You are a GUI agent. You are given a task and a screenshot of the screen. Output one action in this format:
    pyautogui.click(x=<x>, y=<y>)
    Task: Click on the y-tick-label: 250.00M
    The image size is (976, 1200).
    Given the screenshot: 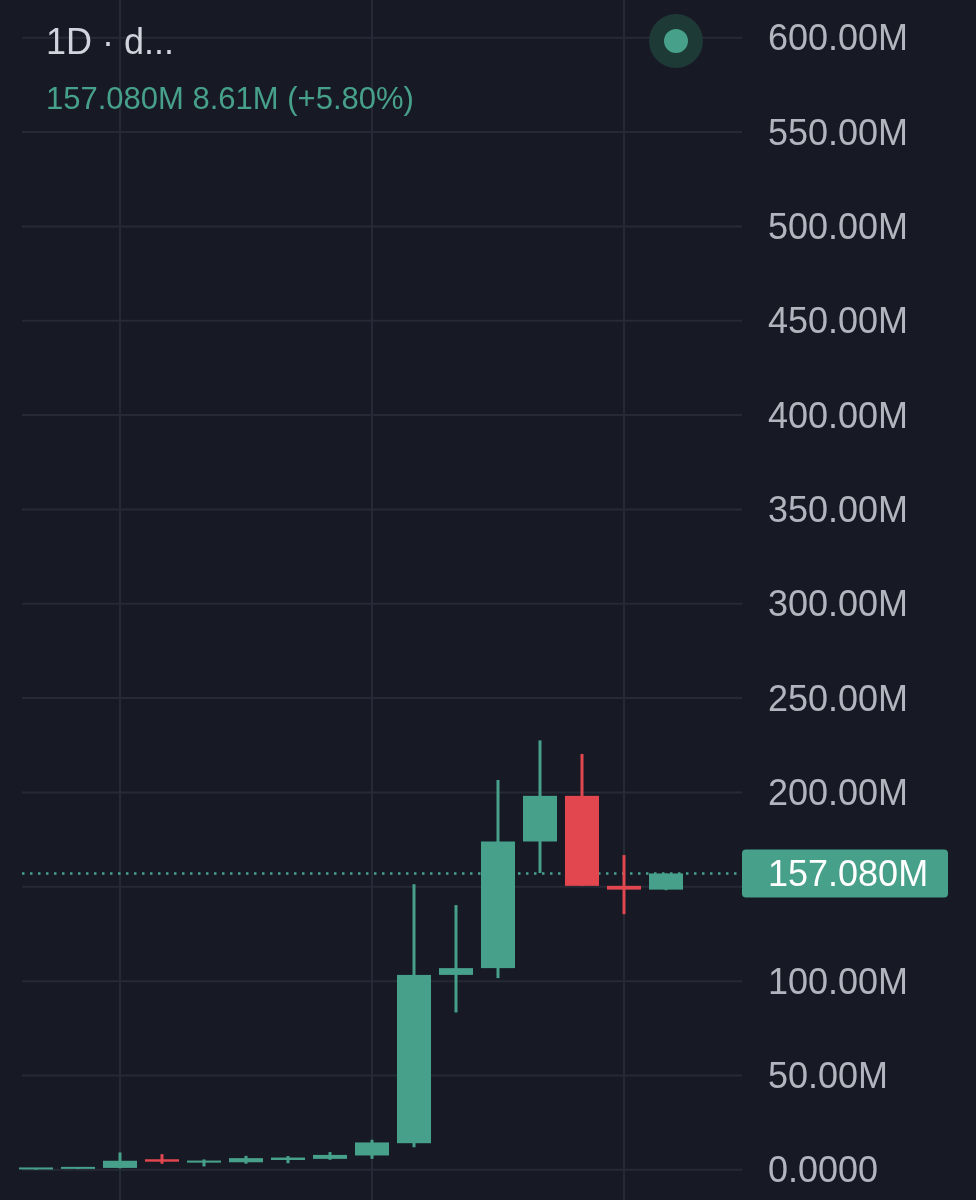 What is the action you would take?
    pyautogui.click(x=838, y=698)
    